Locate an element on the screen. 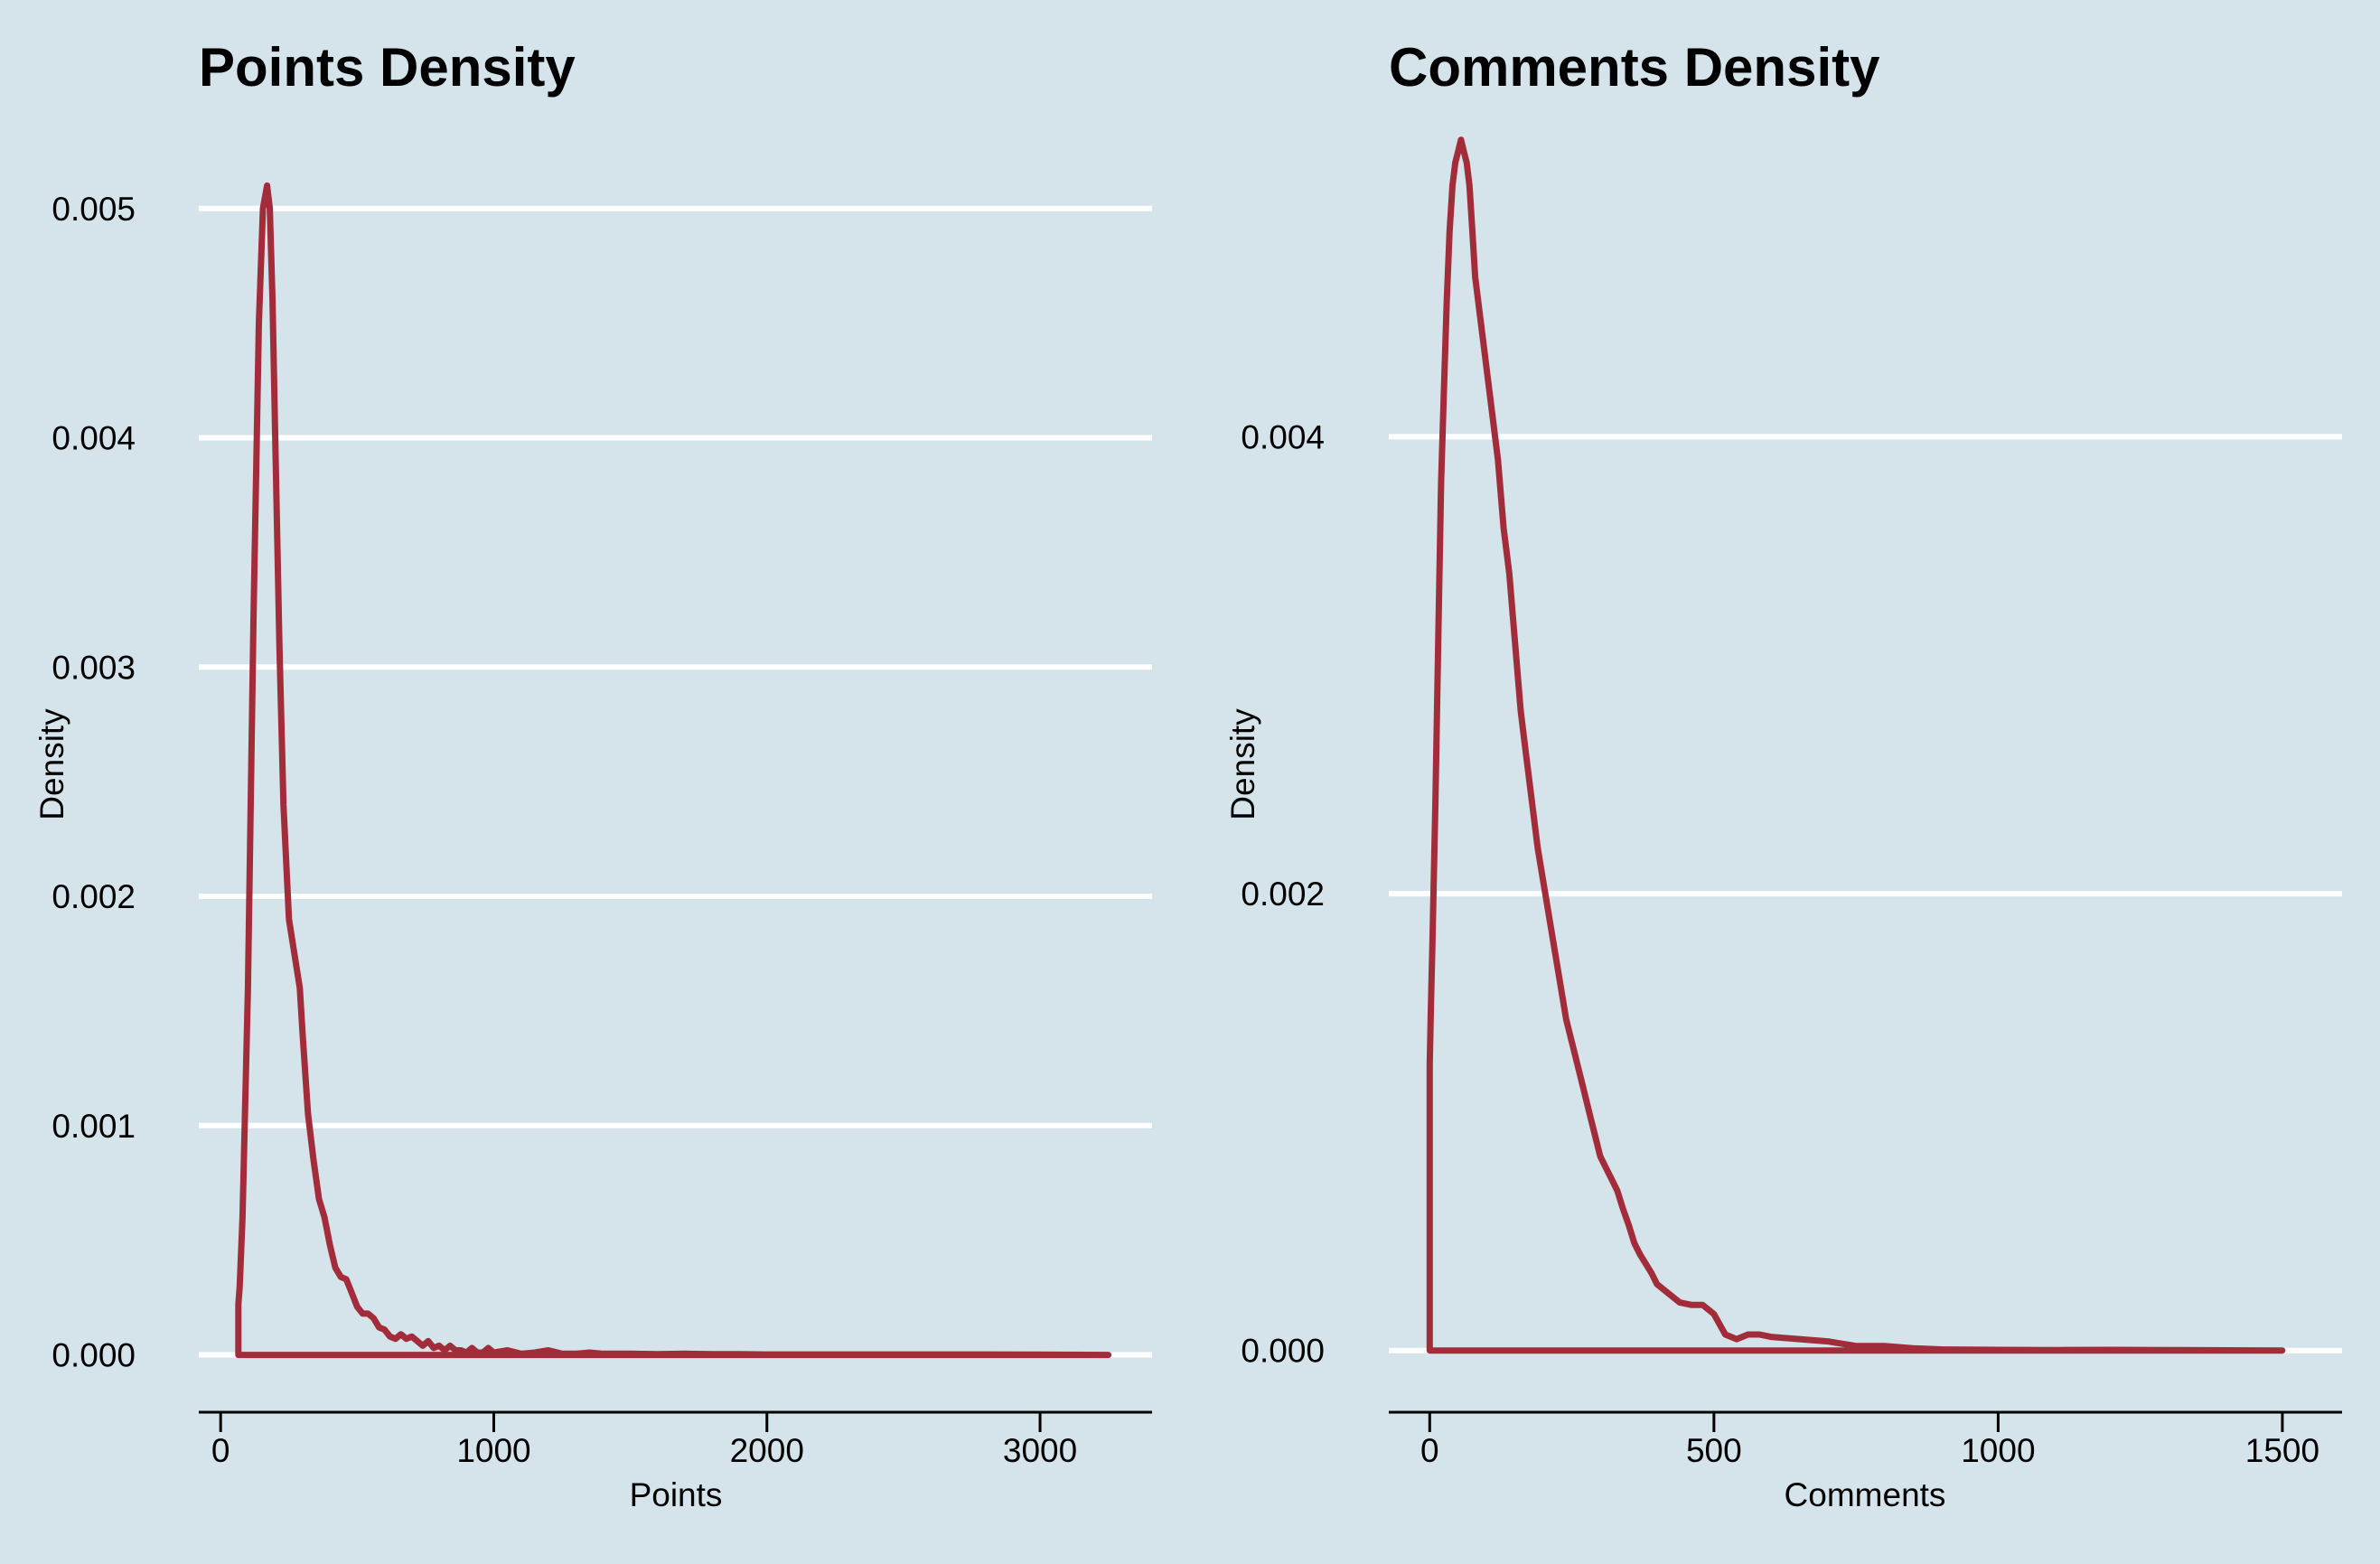 This screenshot has height=1564, width=2380. y-tick-labels: 0.000 0.001 0.002 0.003 0.004 0.005 is located at coordinates (94, 782).